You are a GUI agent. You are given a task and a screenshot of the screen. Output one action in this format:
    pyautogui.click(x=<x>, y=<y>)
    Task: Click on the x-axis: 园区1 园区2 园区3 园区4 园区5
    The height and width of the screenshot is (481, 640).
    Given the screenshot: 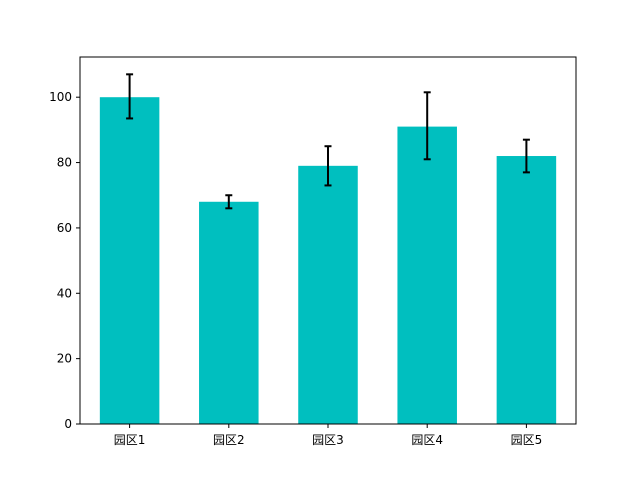 What is the action you would take?
    pyautogui.click(x=328, y=435)
    